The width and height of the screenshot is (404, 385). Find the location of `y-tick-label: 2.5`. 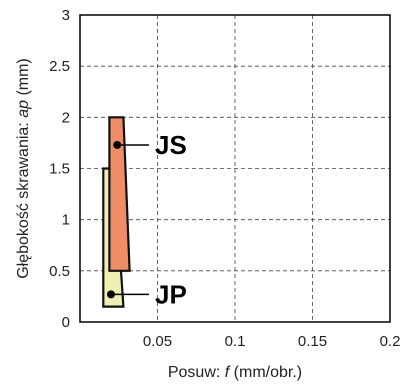

y-tick-label: 2.5 is located at coordinates (59, 66).